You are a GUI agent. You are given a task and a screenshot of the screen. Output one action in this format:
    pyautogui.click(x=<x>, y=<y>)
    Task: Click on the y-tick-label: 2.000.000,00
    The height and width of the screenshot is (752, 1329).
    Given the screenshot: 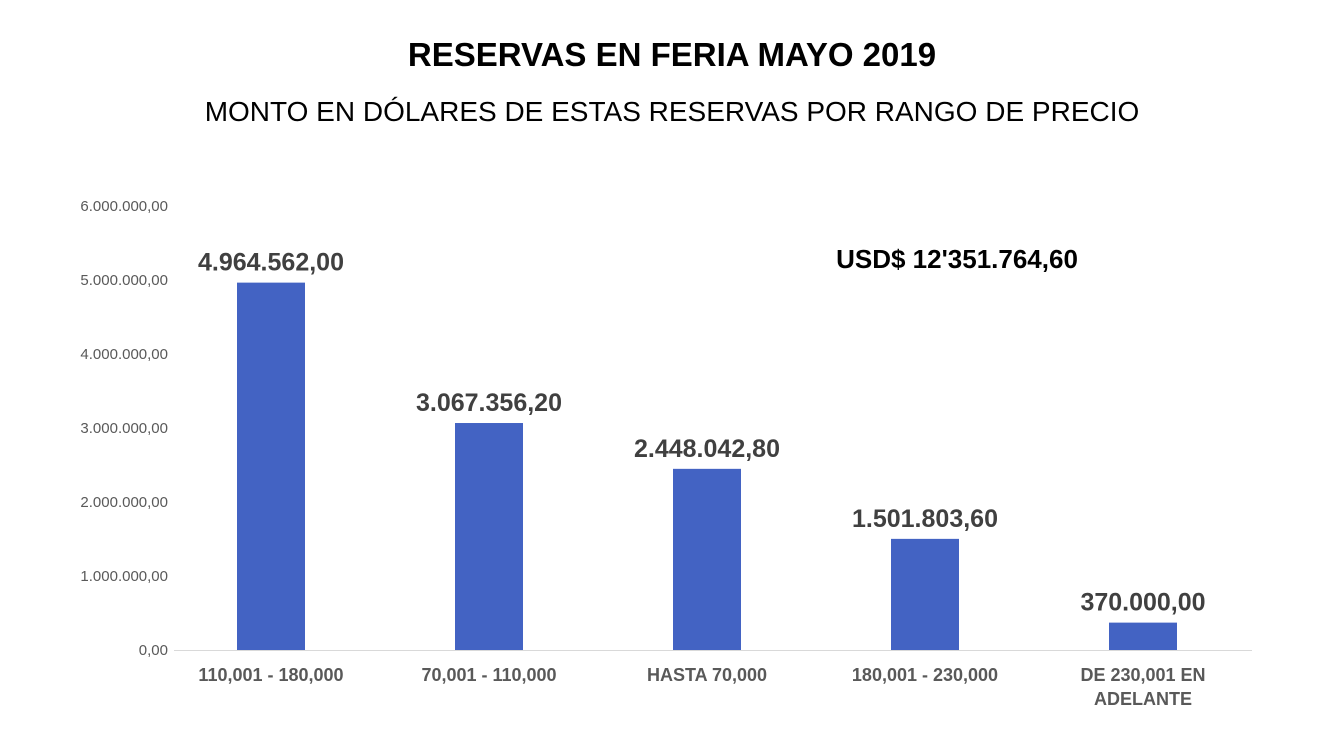 What is the action you would take?
    pyautogui.click(x=124, y=502)
    